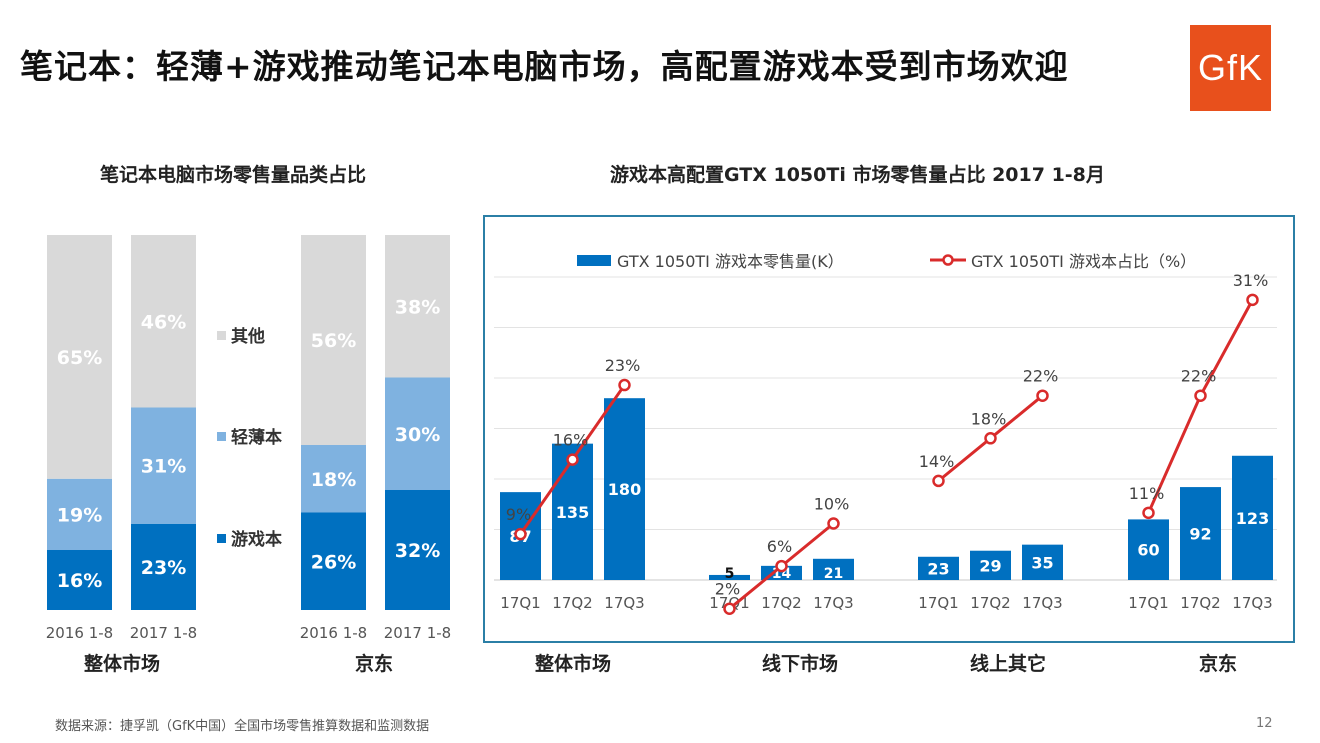  I want to click on legend-label: GTX 1050TI 游戏本占比（%）, so click(1083, 261).